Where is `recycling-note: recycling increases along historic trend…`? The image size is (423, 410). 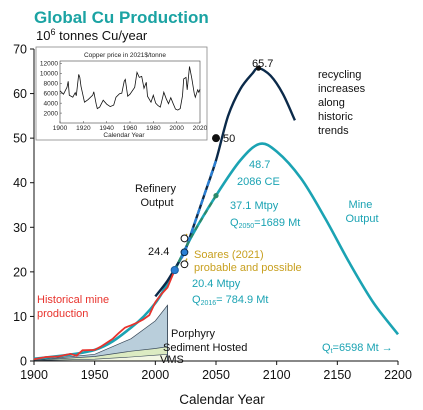
recycling-note: recycling increases along historic trend… is located at coordinates (343, 103).